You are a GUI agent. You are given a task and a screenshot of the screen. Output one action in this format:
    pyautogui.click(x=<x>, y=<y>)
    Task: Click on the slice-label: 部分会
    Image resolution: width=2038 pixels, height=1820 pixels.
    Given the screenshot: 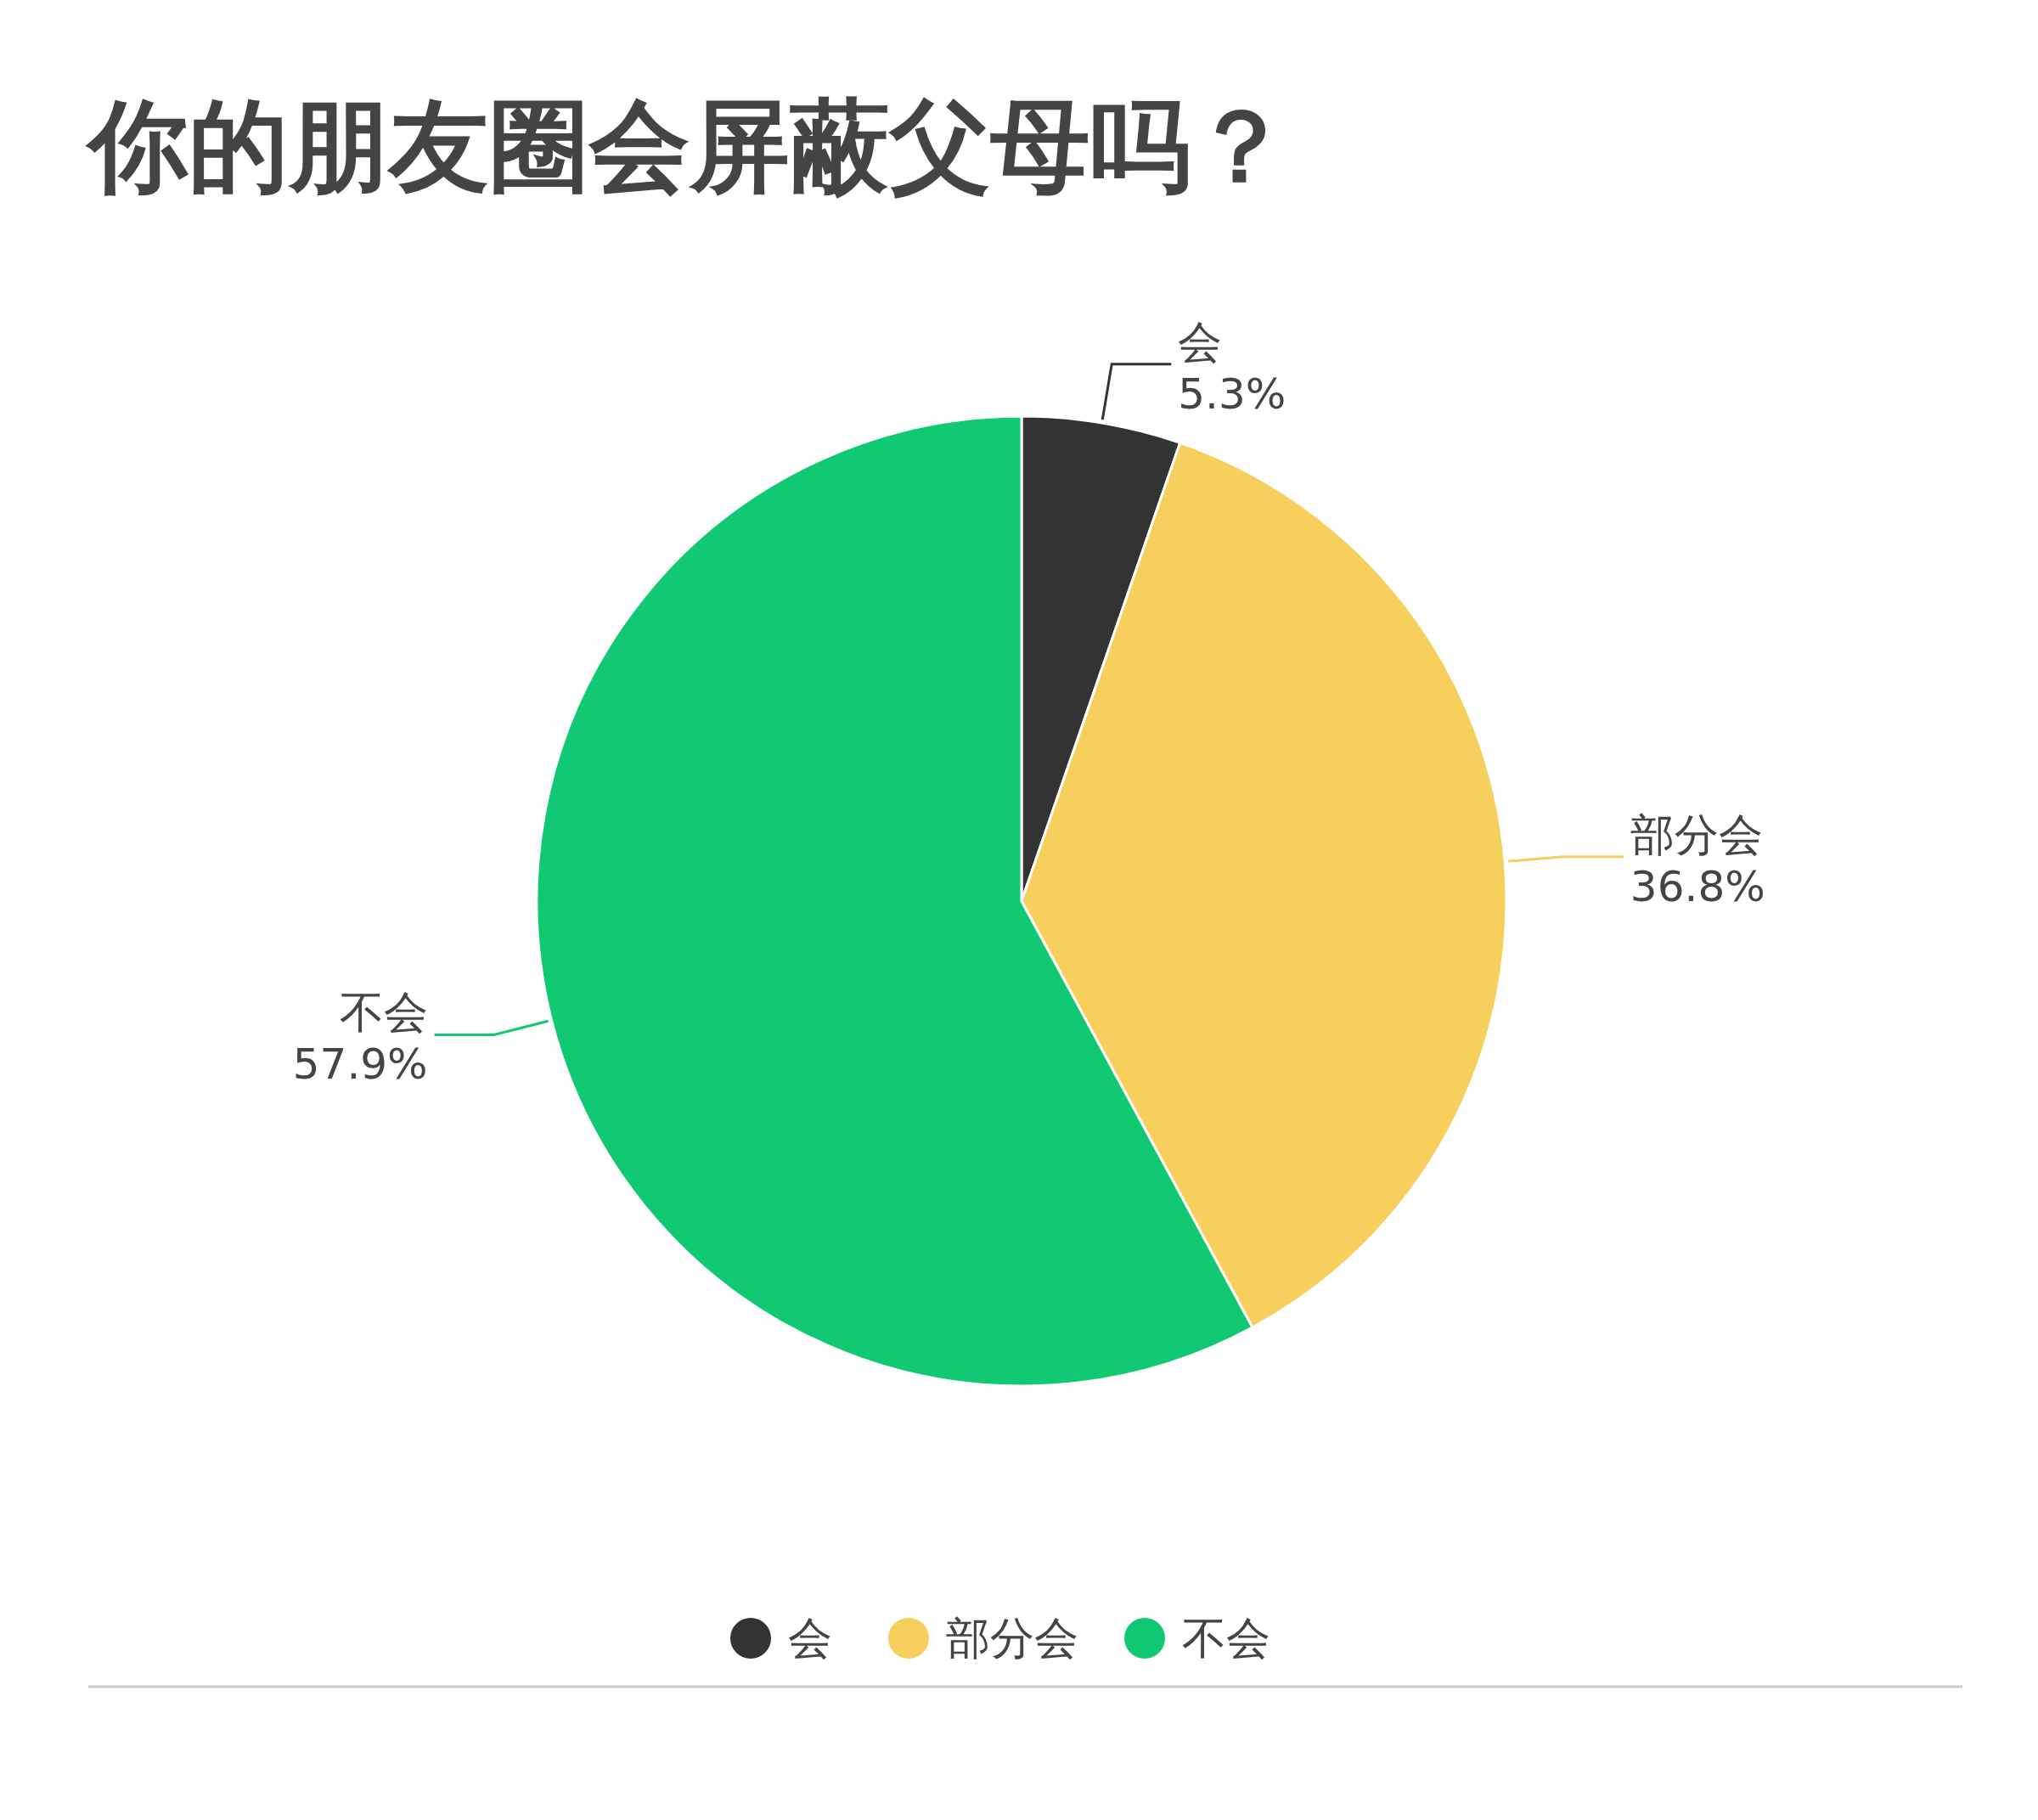 What is the action you would take?
    pyautogui.click(x=1696, y=834)
    